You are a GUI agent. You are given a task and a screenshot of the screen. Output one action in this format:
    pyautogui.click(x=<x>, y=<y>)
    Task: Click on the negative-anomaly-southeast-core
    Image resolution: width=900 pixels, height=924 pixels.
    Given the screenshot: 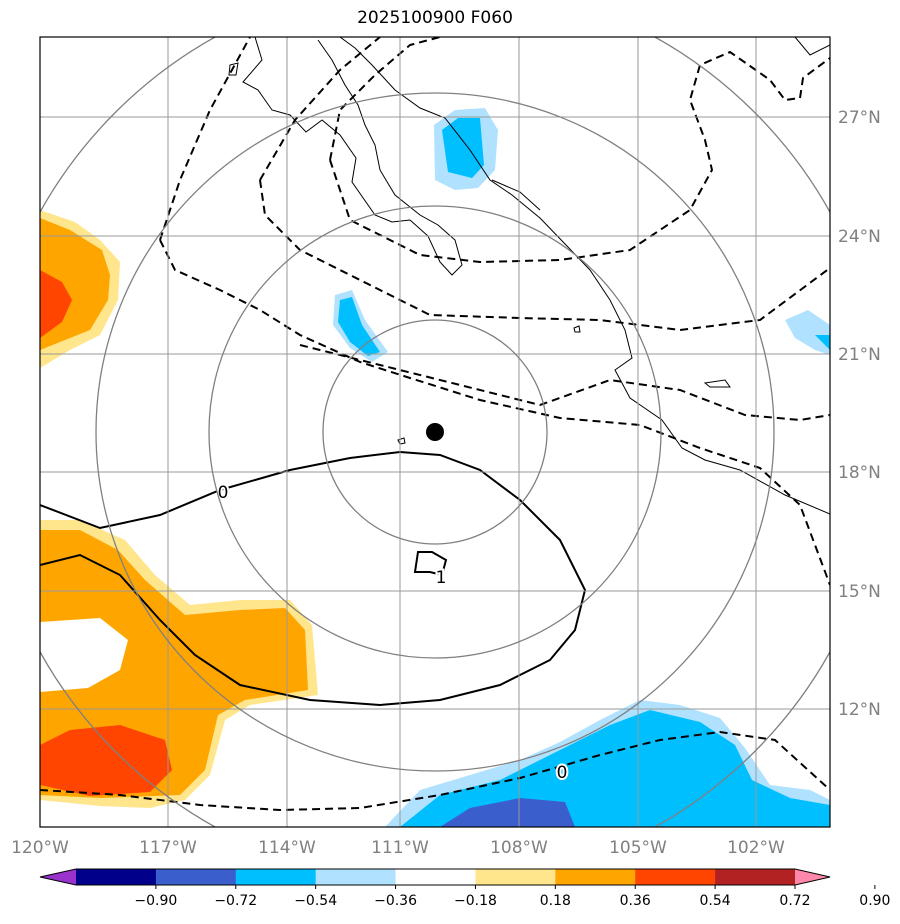 What is the action you would take?
    pyautogui.click(x=615, y=768)
    